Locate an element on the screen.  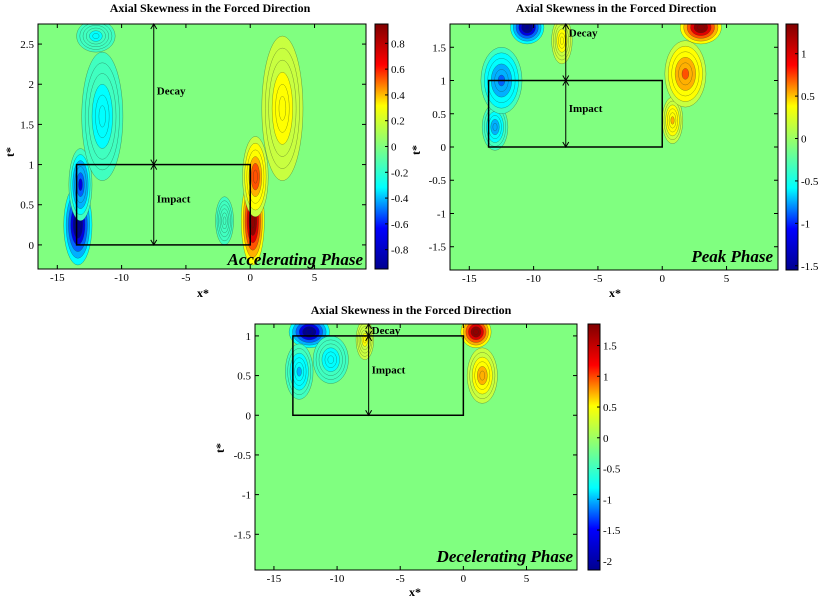
colorbar-tick-label: -0.6 is located at coordinates (400, 225).